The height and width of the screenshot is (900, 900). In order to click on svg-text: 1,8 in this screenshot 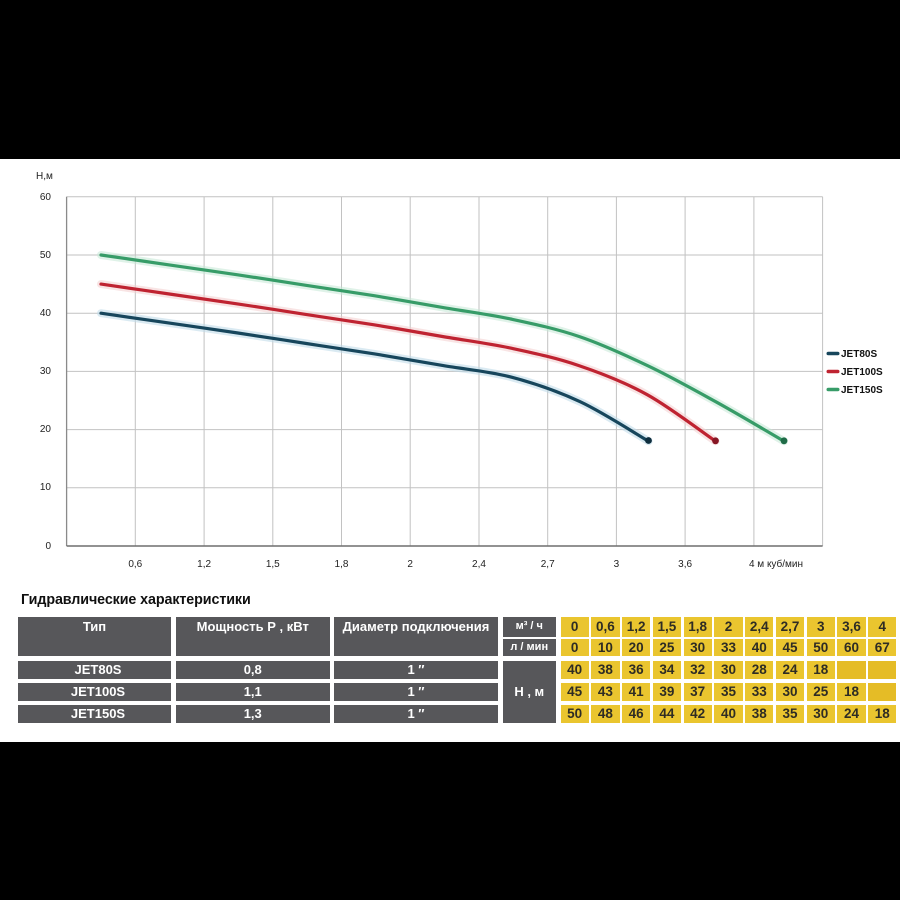, I will do `click(342, 564)`.